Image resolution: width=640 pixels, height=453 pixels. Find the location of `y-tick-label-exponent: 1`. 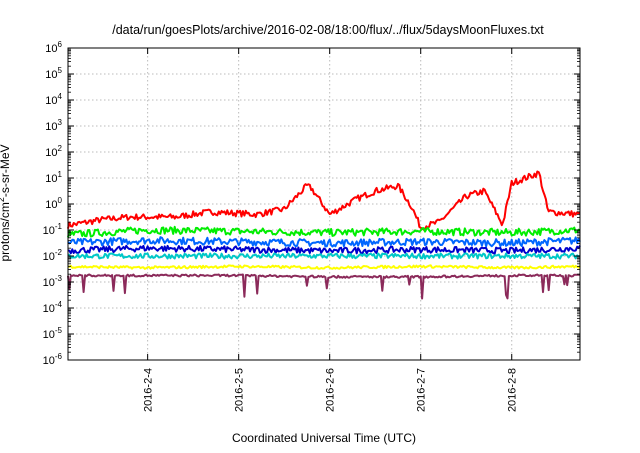

y-tick-label-exponent: 1 is located at coordinates (60, 174).